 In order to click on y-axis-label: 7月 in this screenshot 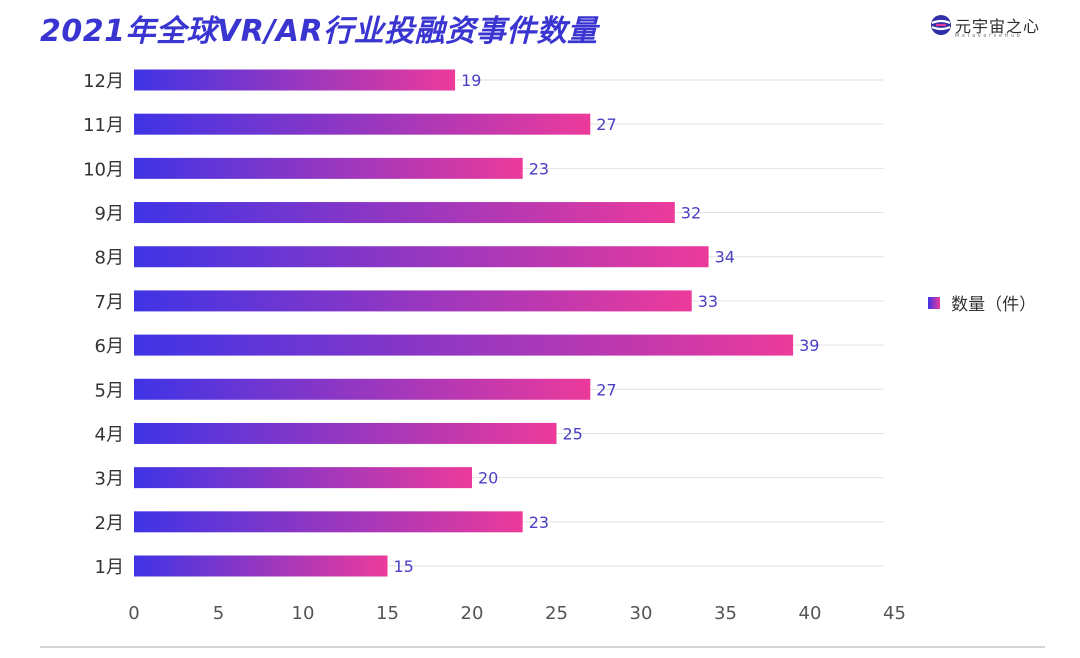, I will do `click(109, 302)`.